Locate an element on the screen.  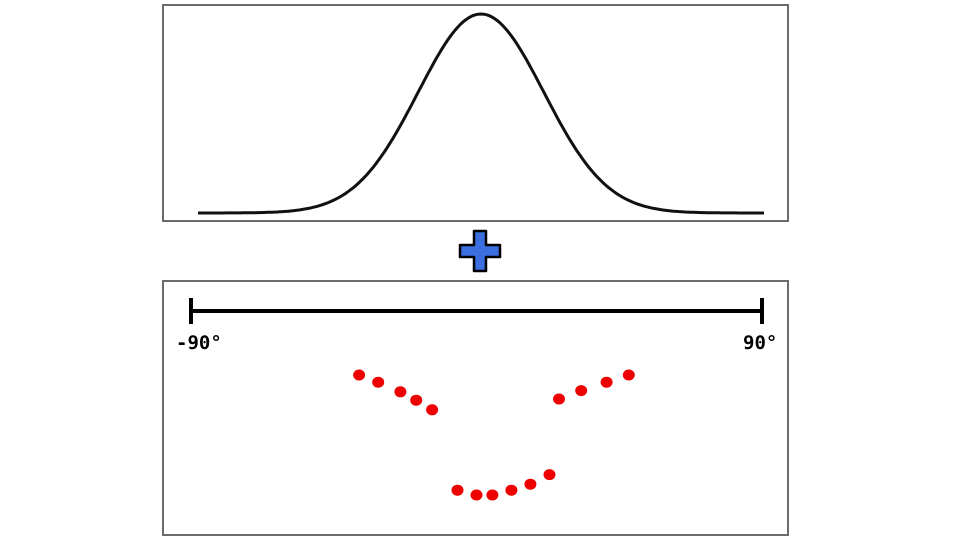
plus-icon is located at coordinates (480, 251).